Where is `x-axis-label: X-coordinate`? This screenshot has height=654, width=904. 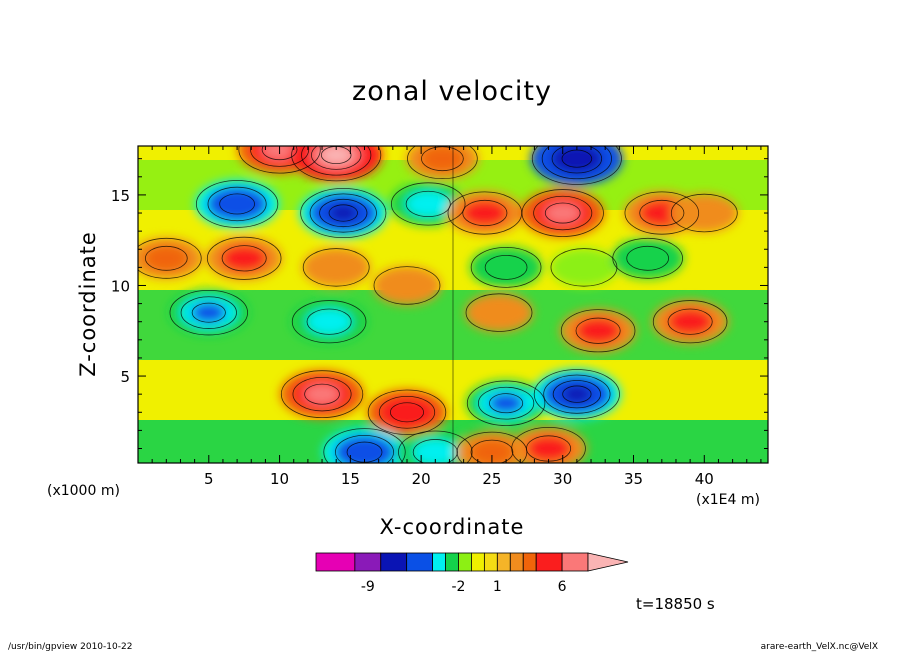
x-axis-label: X-coordinate is located at coordinates (452, 527).